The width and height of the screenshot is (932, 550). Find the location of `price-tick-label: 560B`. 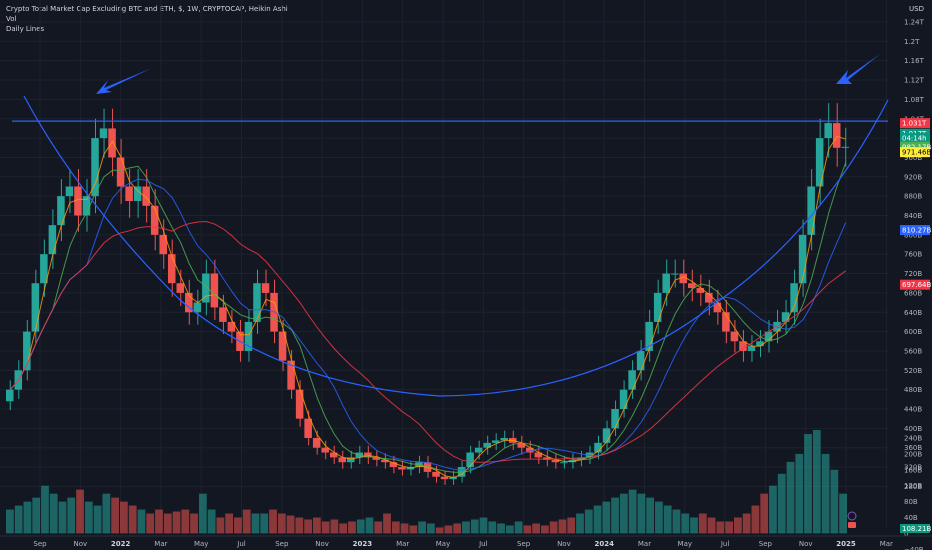

price-tick-label: 560B is located at coordinates (913, 351).